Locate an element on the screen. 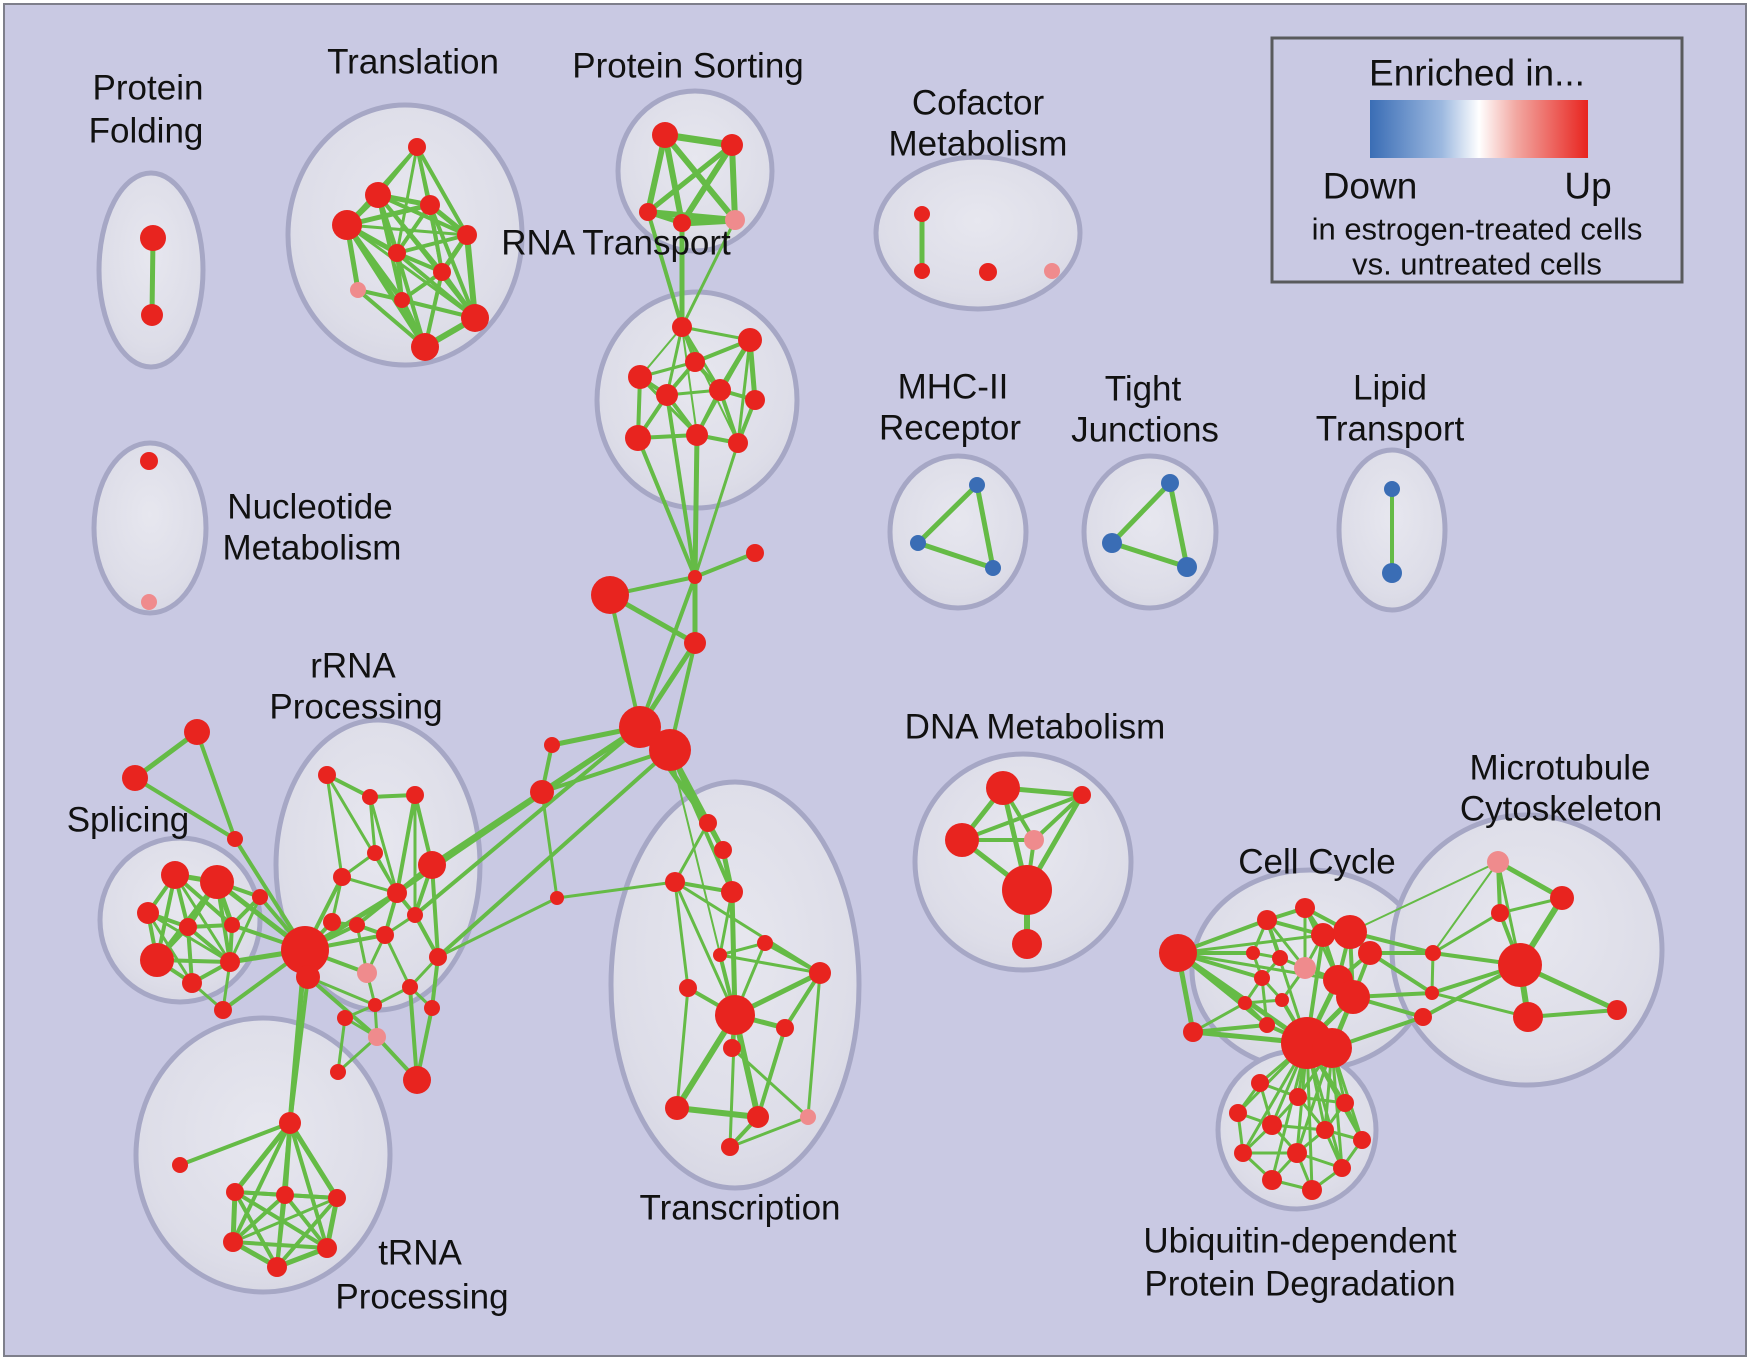 The image size is (1750, 1360). network-node-t1 is located at coordinates (417, 147).